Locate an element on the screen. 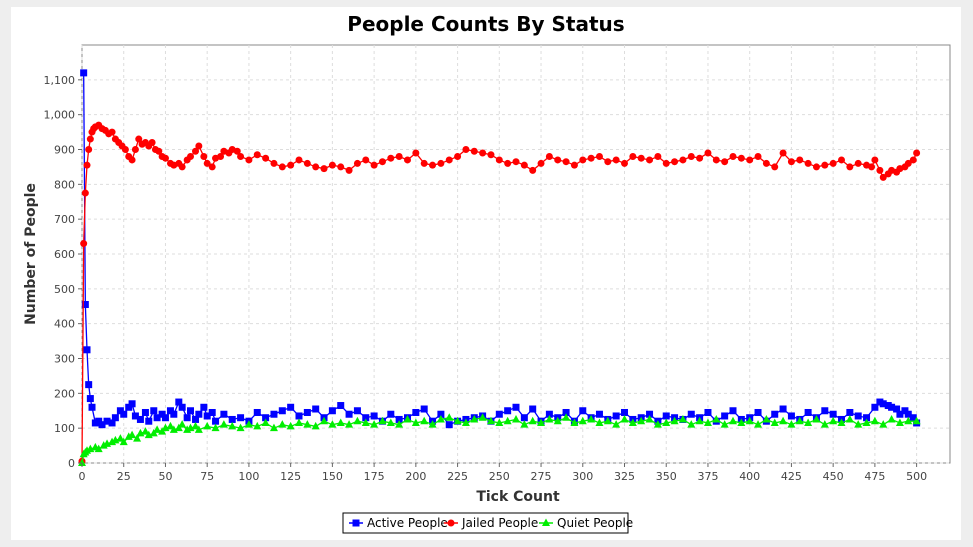  y-tick-label: 500 is located at coordinates (64, 289).